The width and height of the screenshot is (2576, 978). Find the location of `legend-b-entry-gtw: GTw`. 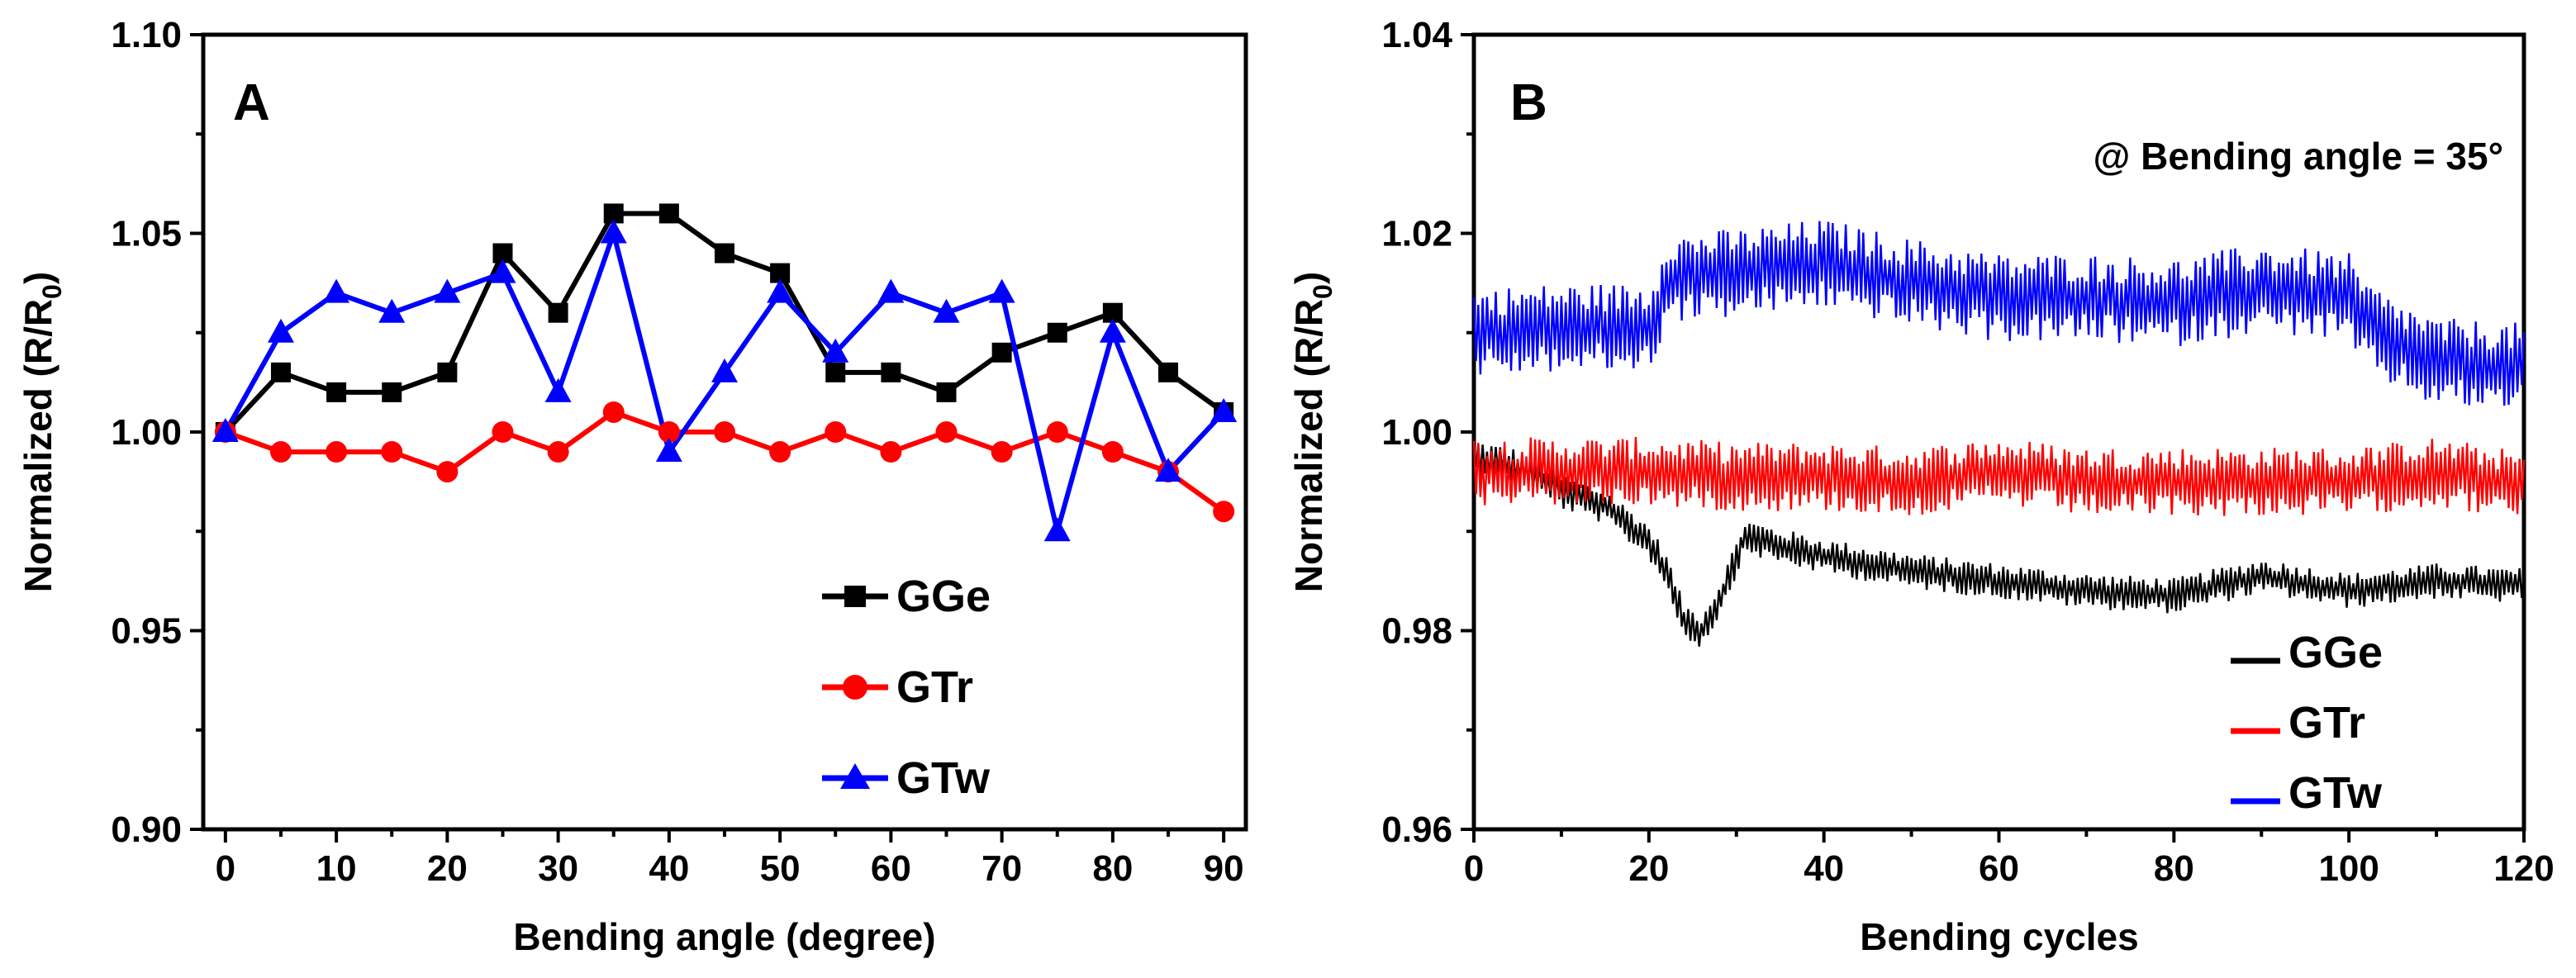

legend-b-entry-gtw: GTw is located at coordinates (2307, 793).